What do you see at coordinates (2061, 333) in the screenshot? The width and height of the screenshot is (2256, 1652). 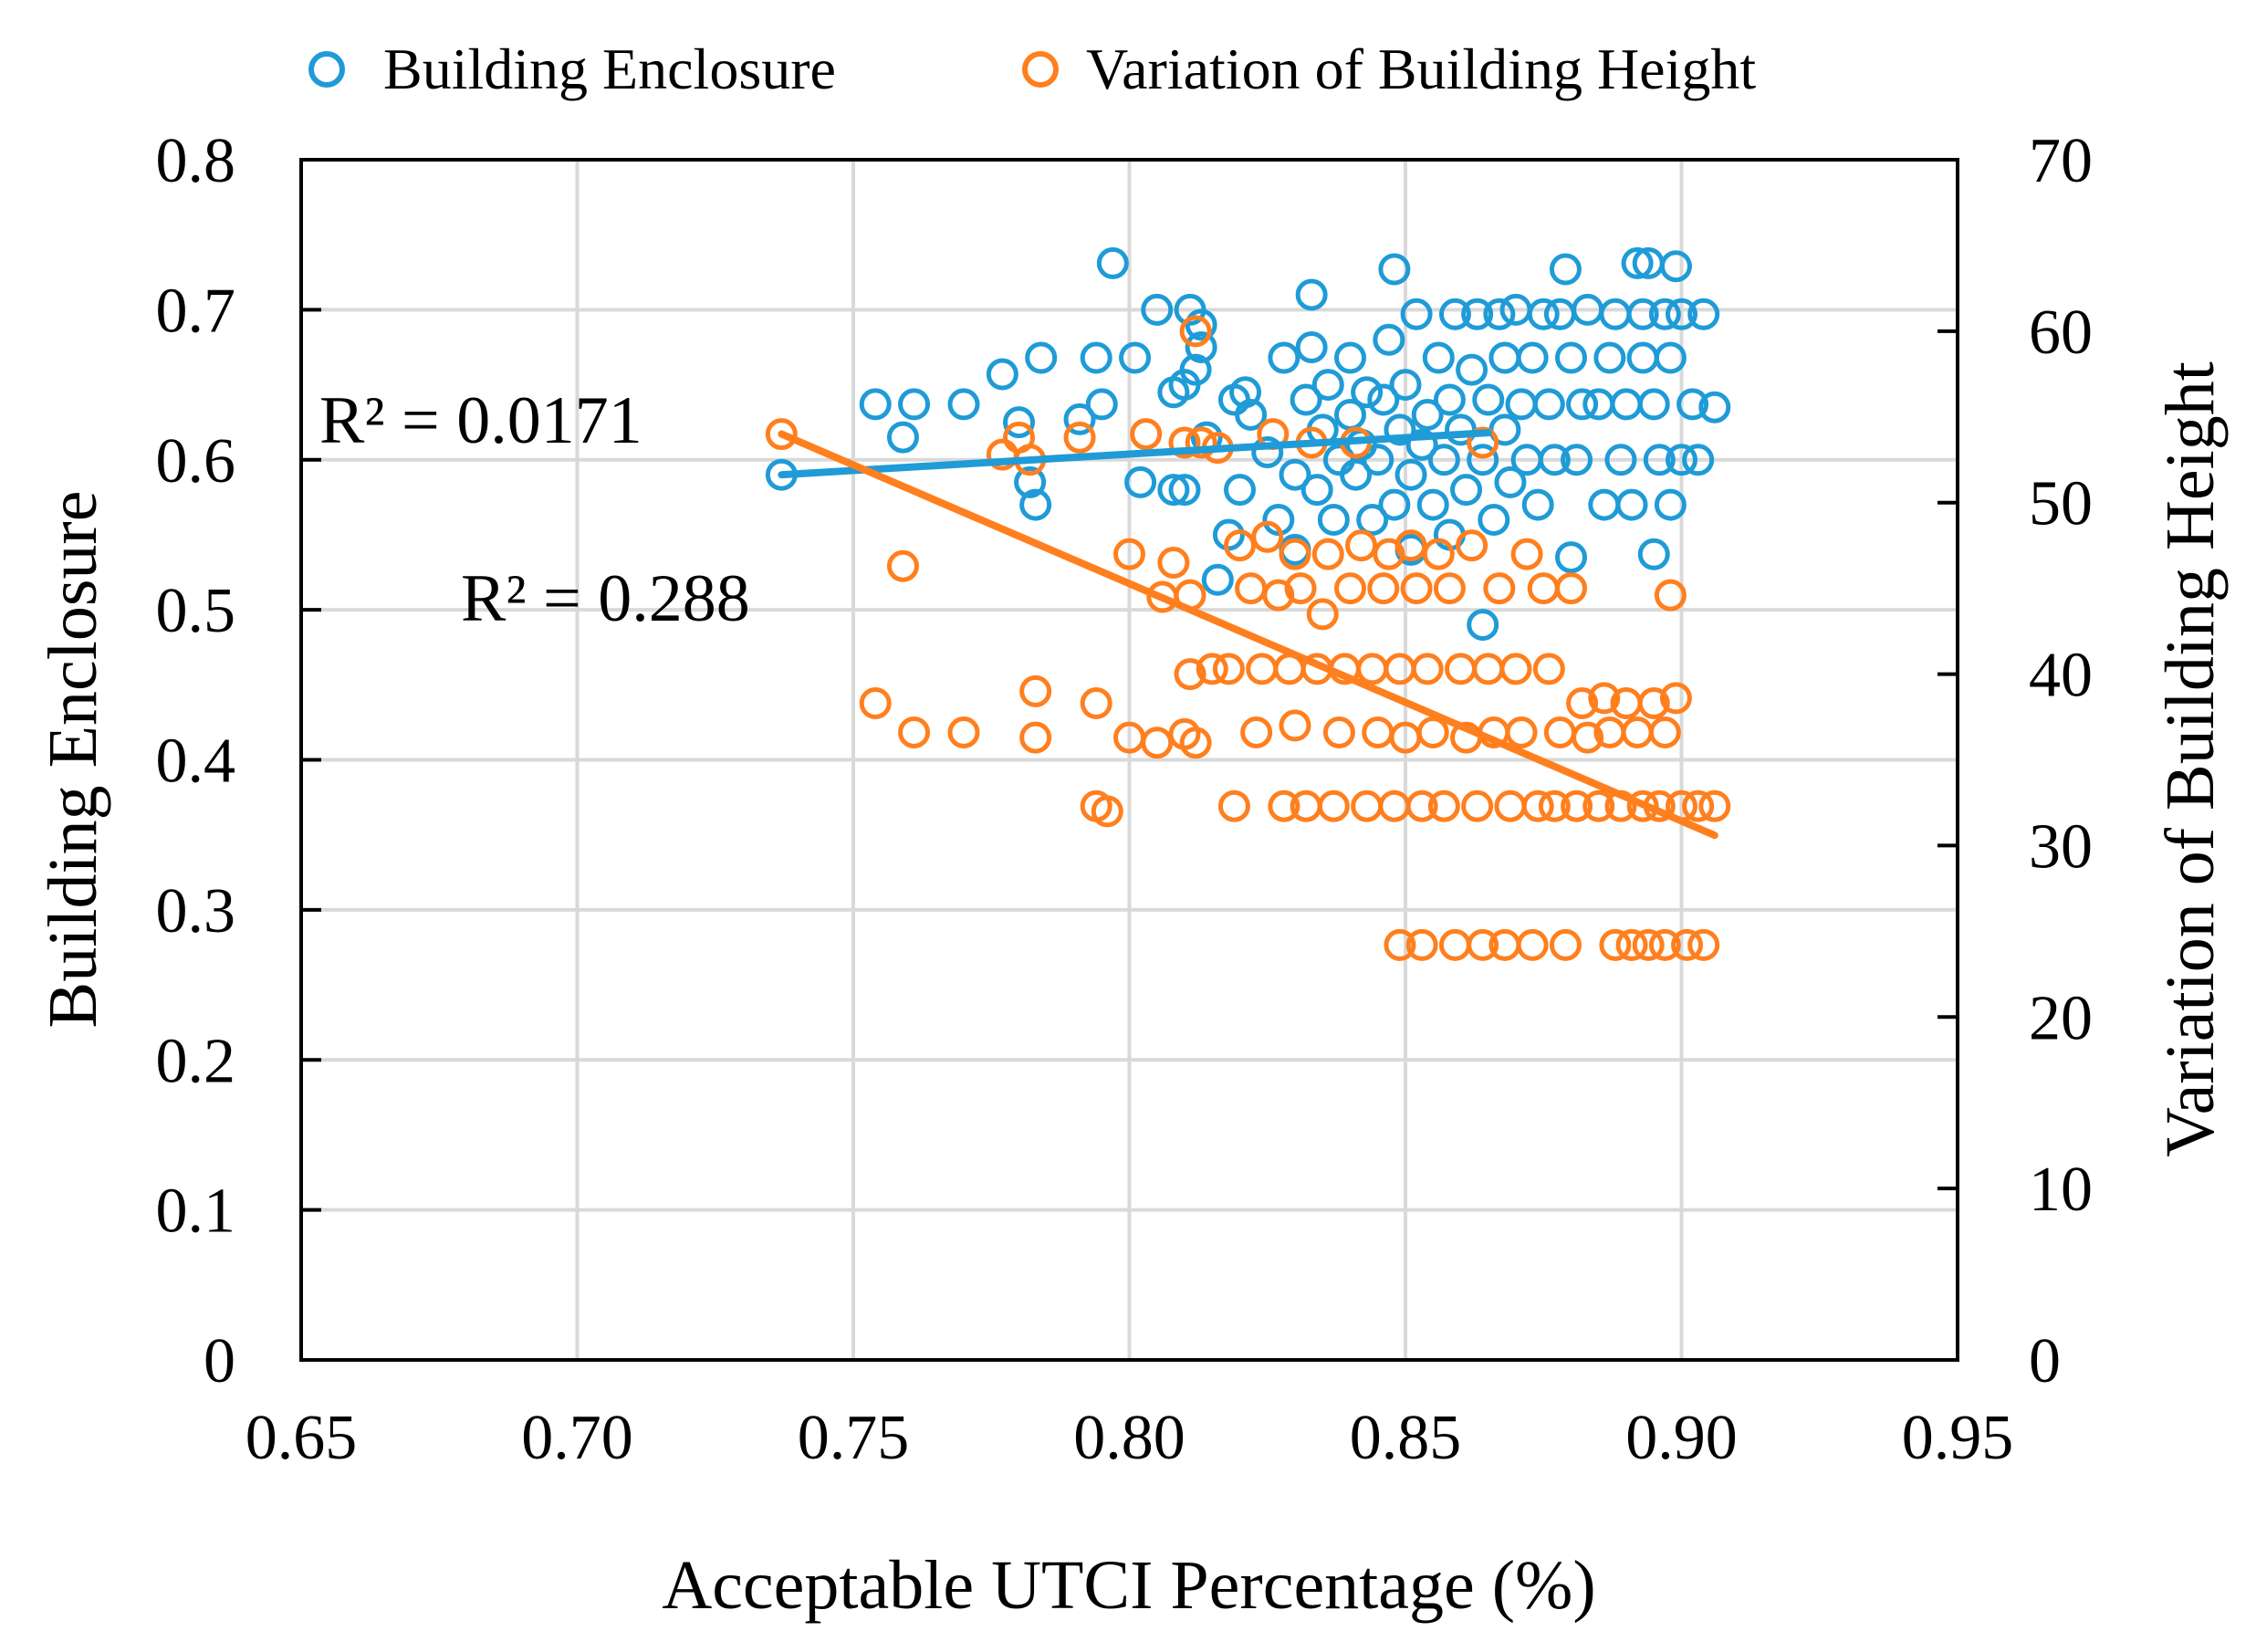 I see `y2-tick-label: 60` at bounding box center [2061, 333].